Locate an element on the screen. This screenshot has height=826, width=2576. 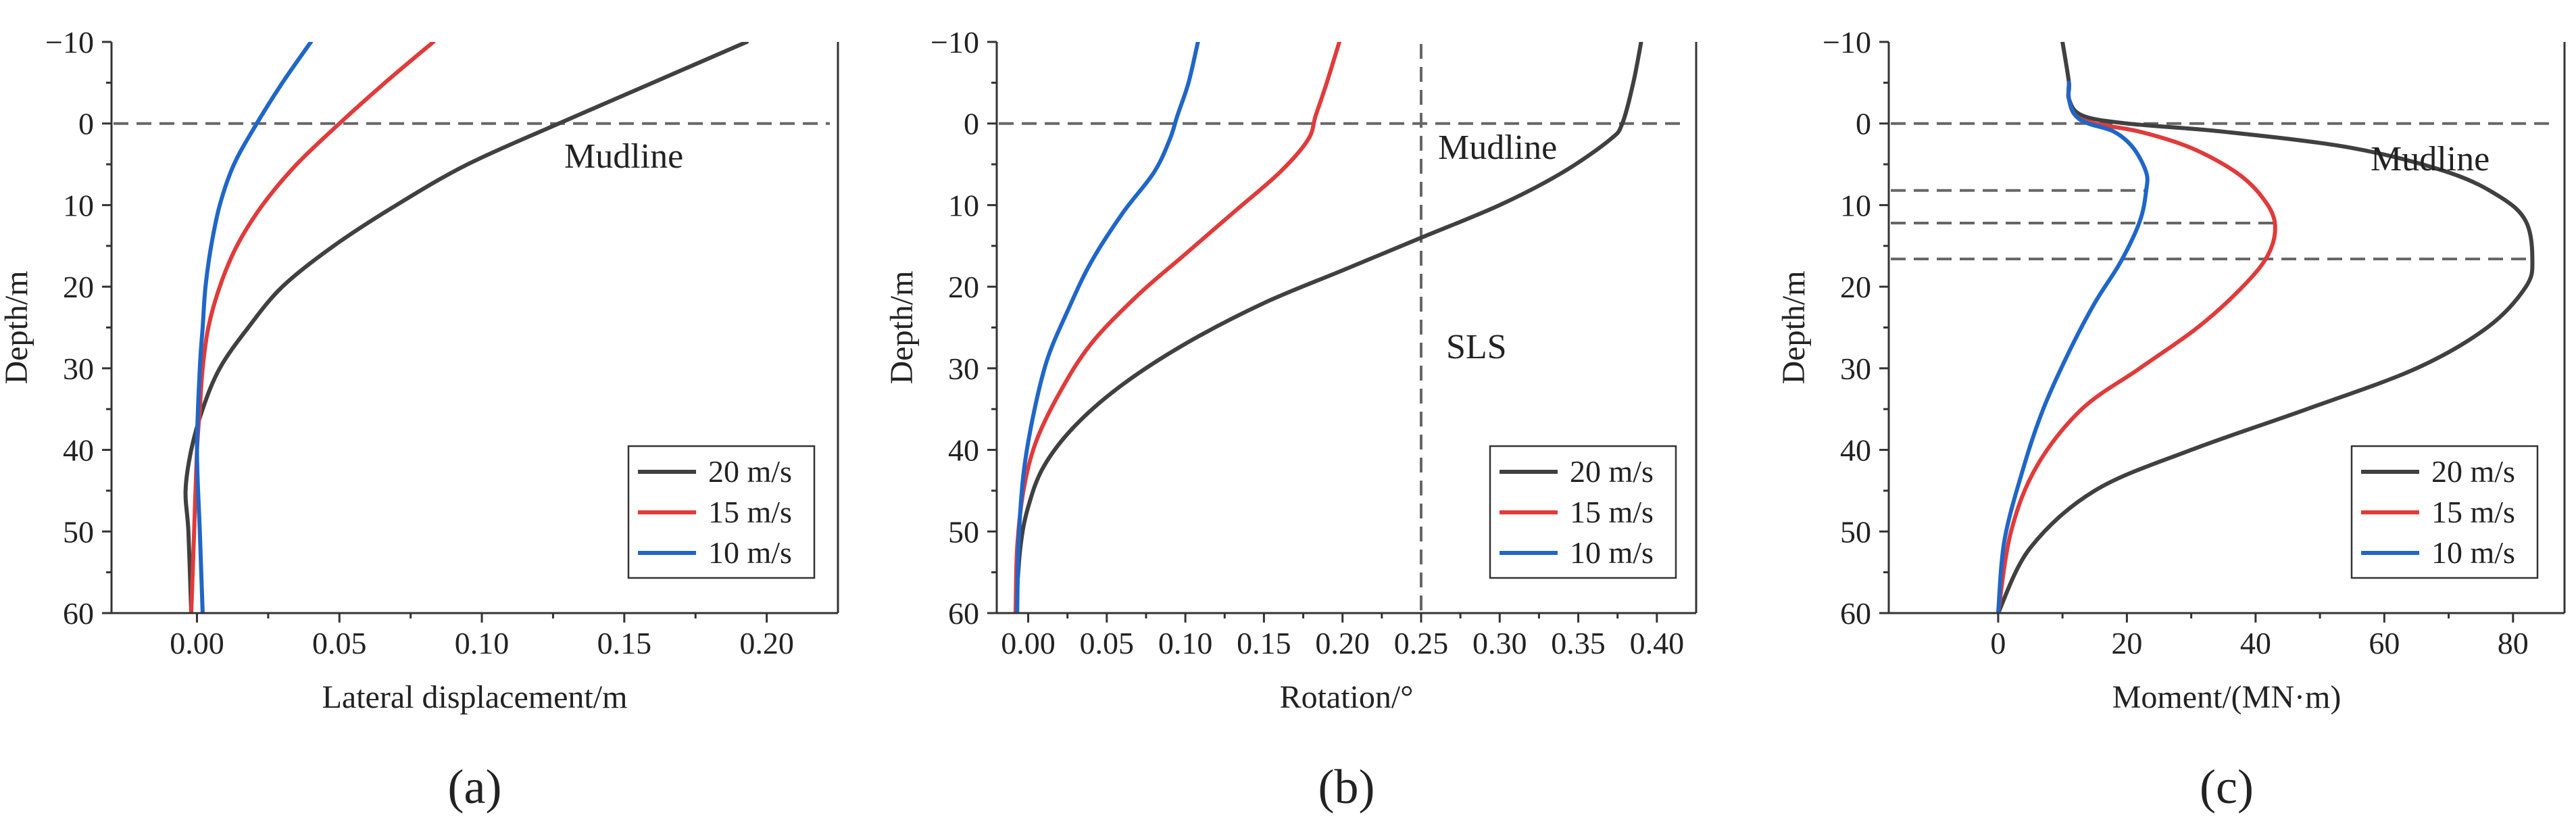
panel-label: (c) is located at coordinates (2227, 787).